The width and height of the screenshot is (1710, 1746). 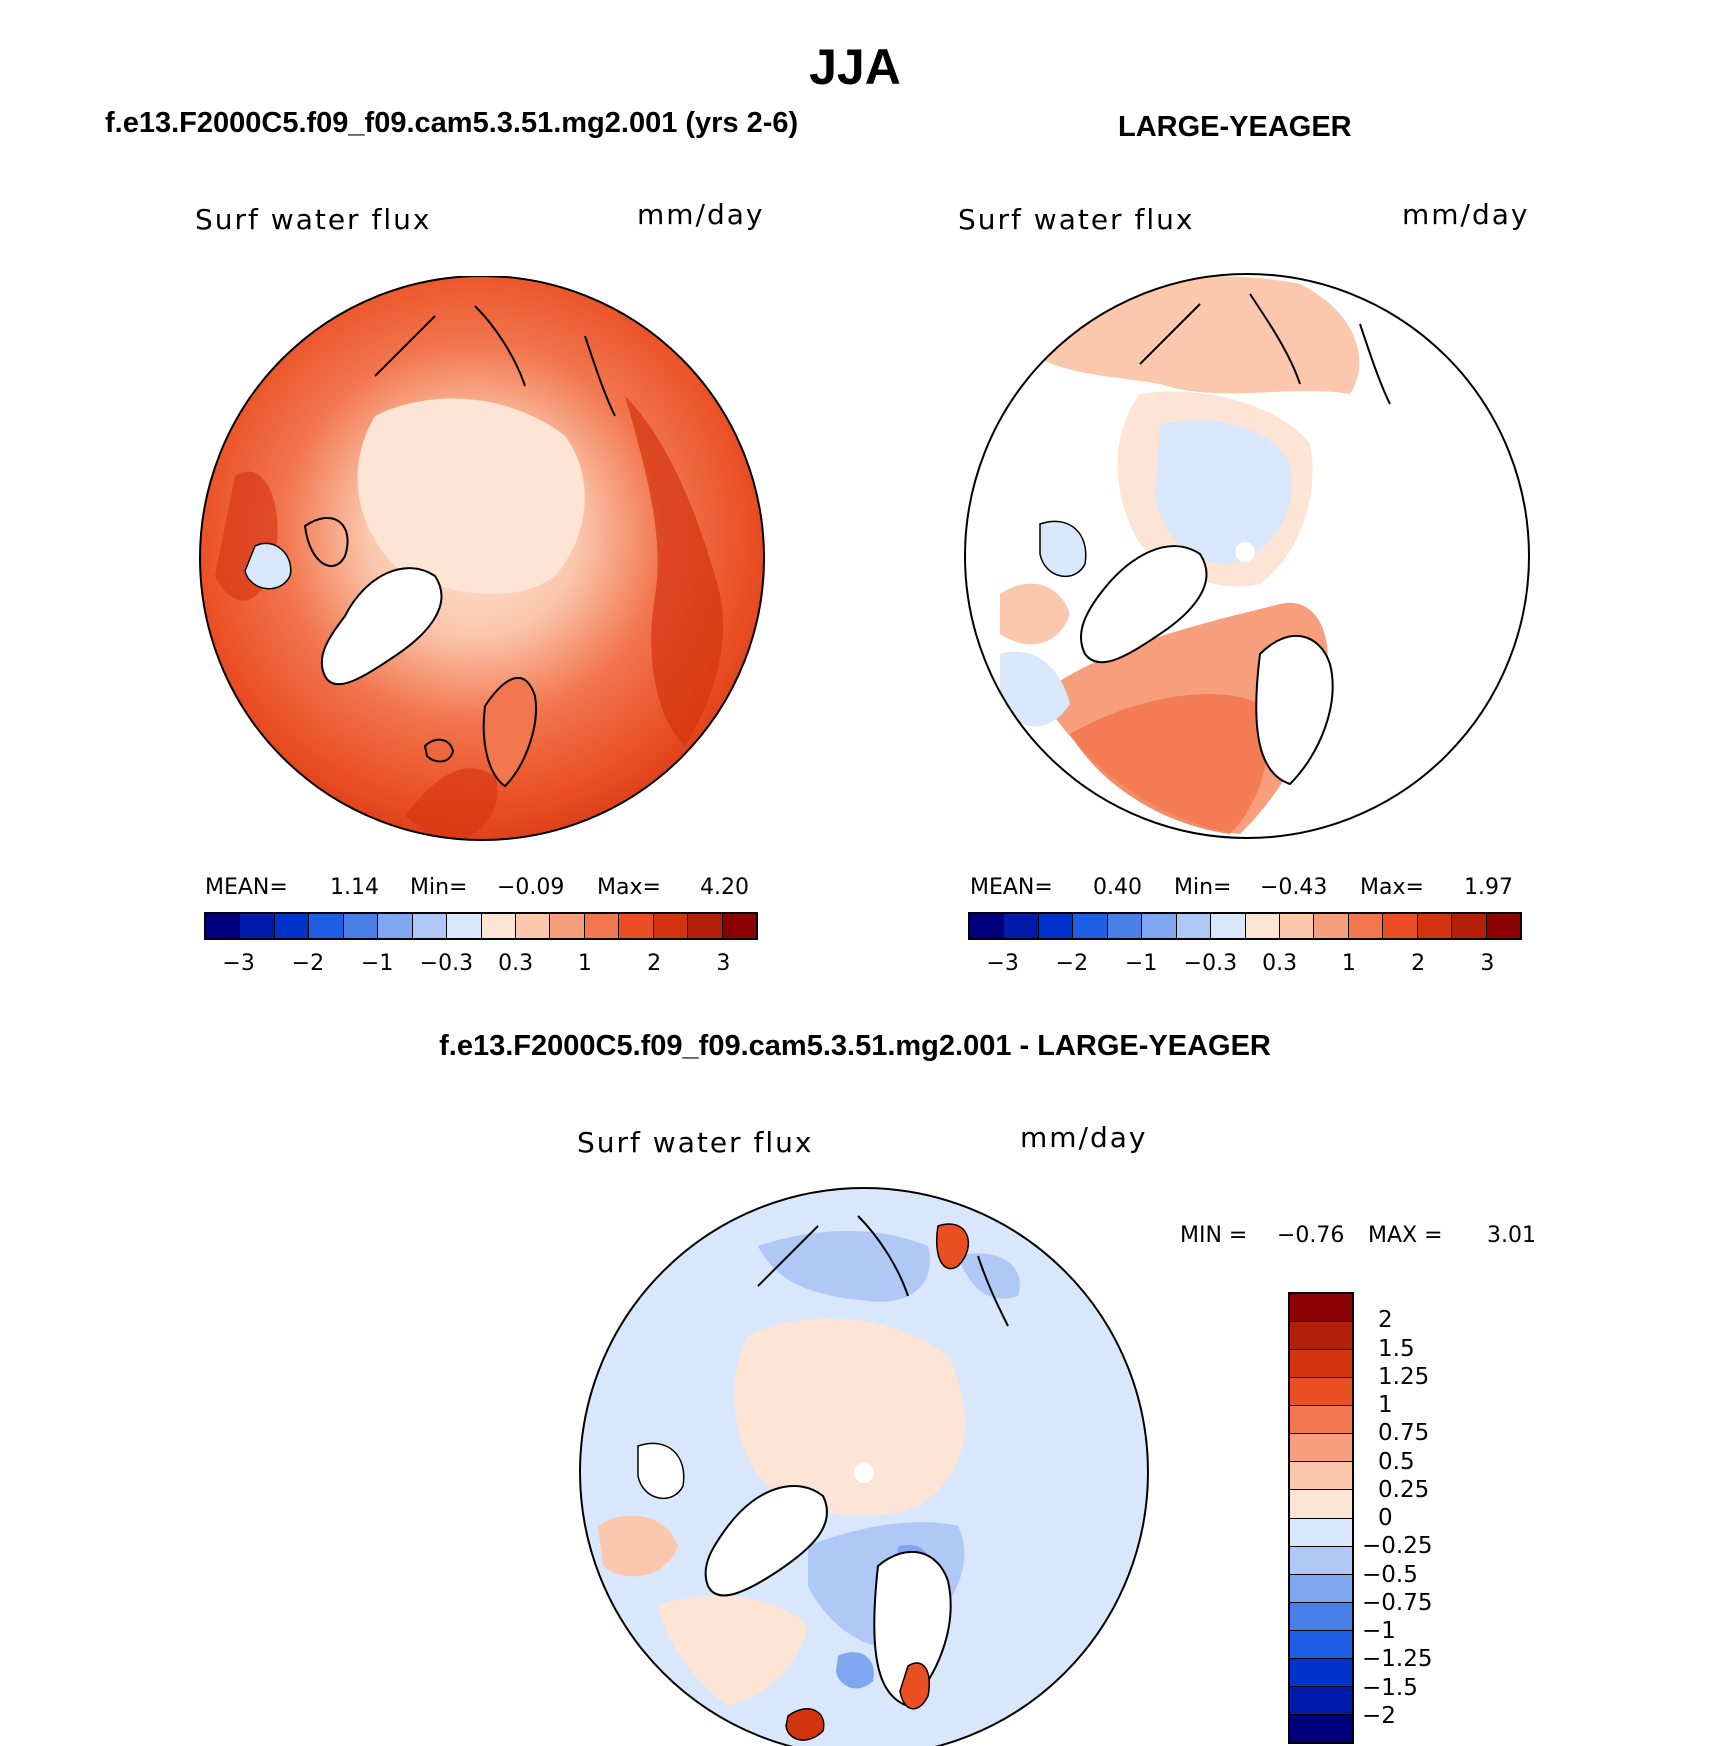 What do you see at coordinates (531, 887) in the screenshot?
I see `model-min-value: −0.09` at bounding box center [531, 887].